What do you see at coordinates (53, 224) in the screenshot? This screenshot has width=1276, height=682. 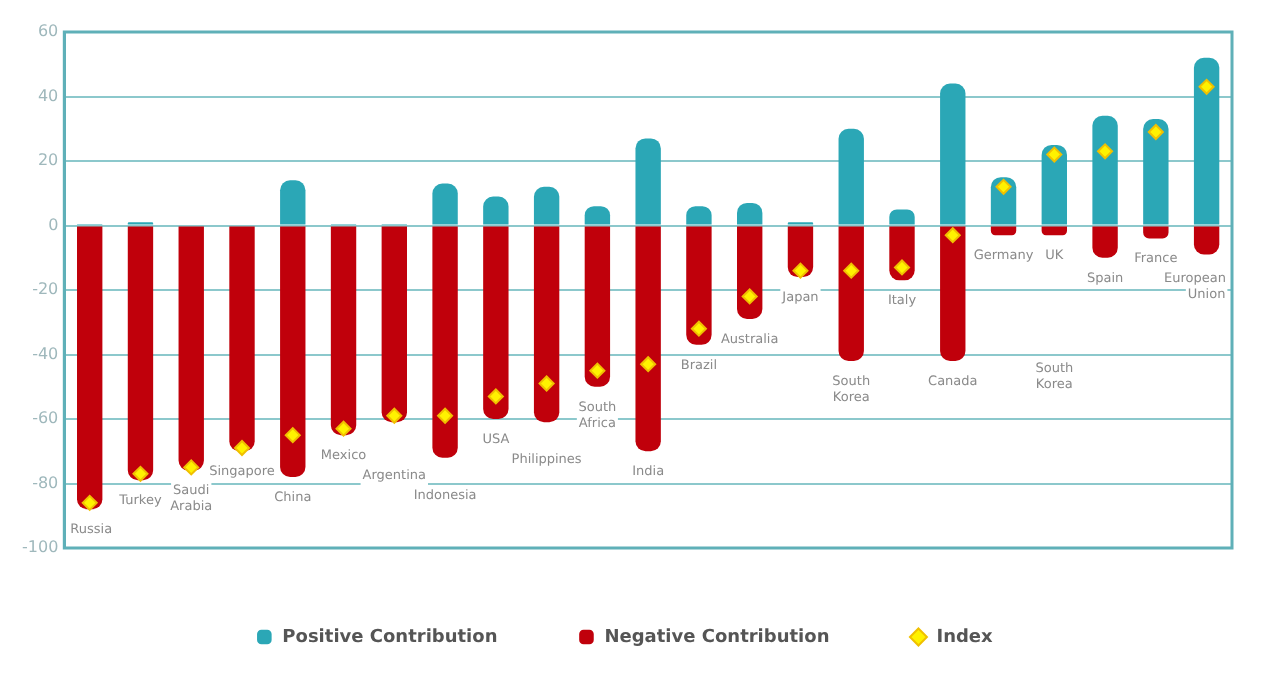 I see `y-tick-label: 0` at bounding box center [53, 224].